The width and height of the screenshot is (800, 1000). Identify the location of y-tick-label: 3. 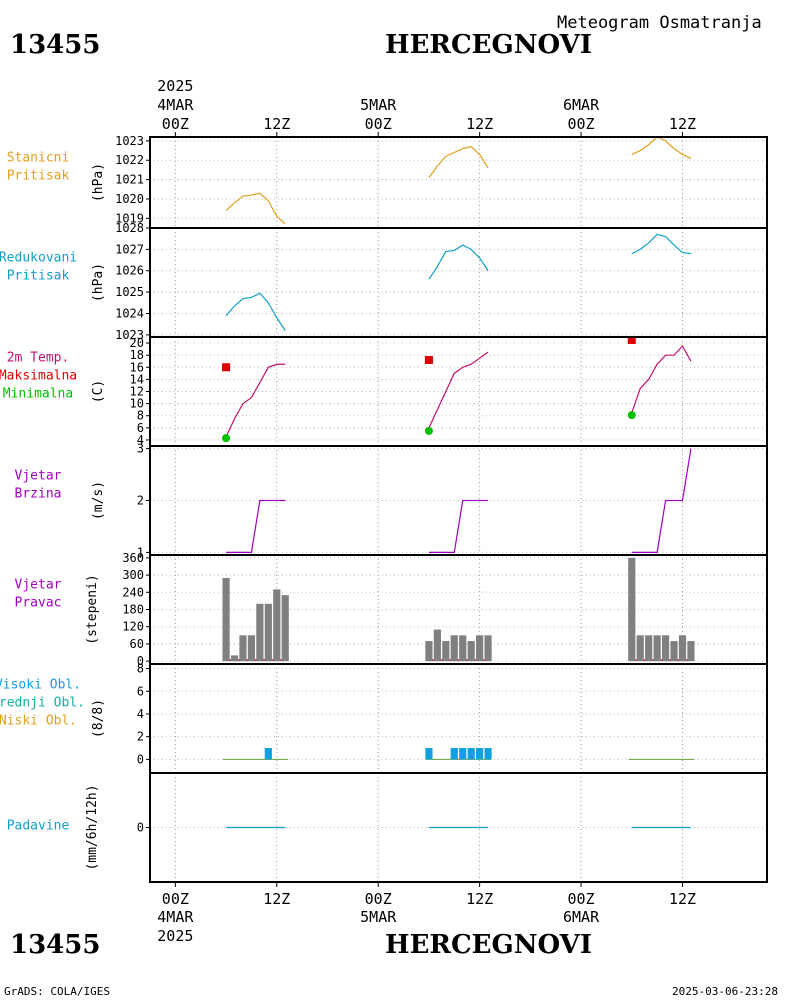
(140, 449).